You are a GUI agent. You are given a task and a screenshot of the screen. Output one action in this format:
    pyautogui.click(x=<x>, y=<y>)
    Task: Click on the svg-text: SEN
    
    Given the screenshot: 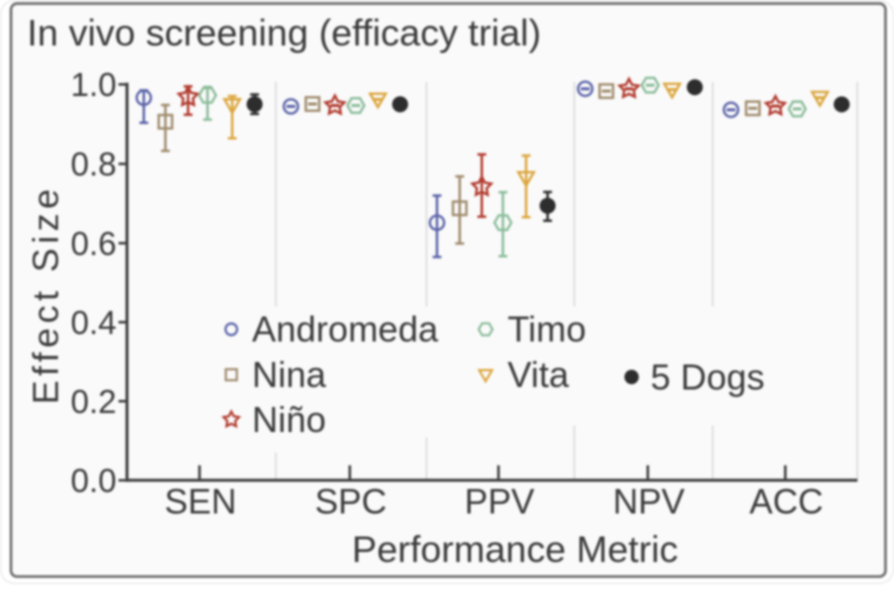 What is the action you would take?
    pyautogui.click(x=201, y=502)
    